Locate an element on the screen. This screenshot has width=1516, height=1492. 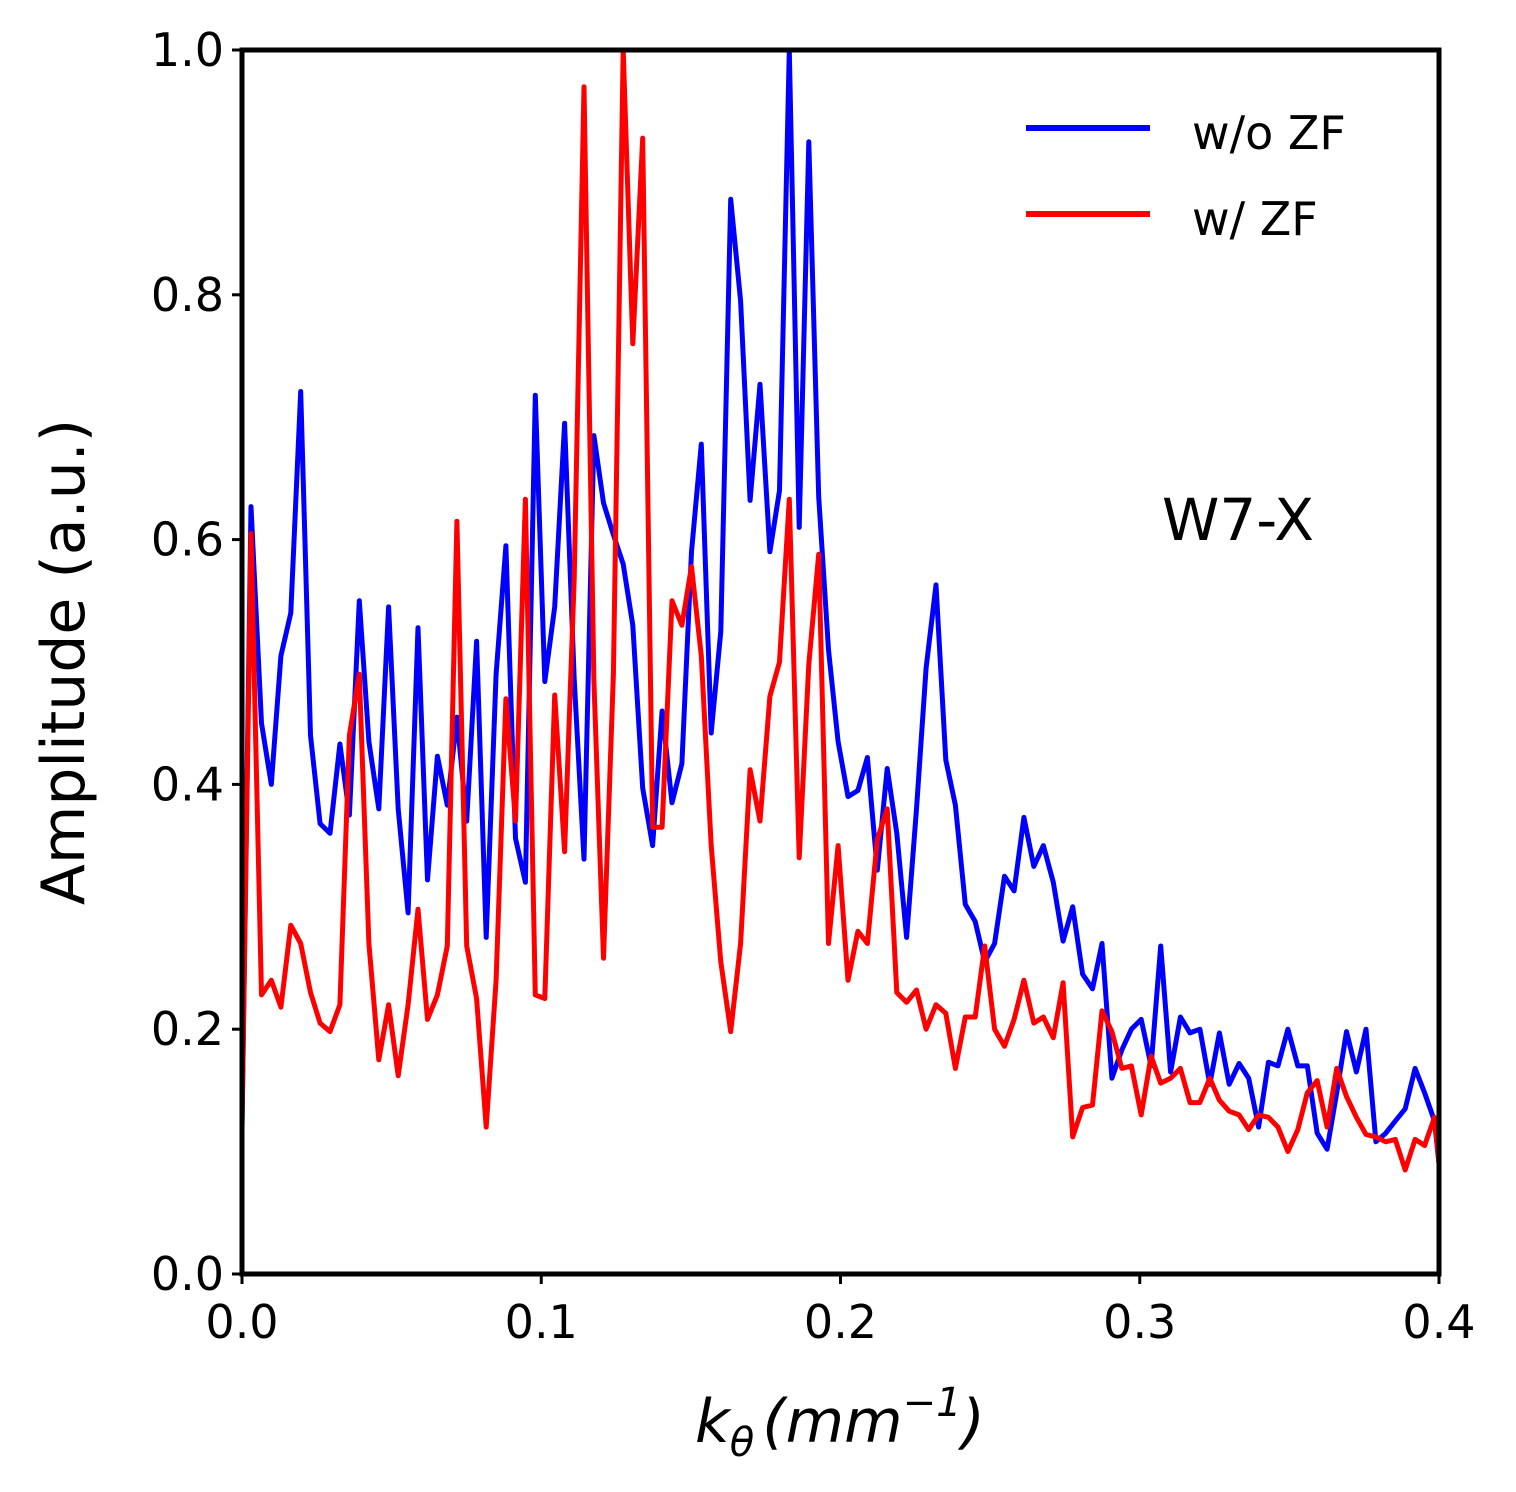
x-axis-label: kθ (mm−1) is located at coordinates (840, 1423).